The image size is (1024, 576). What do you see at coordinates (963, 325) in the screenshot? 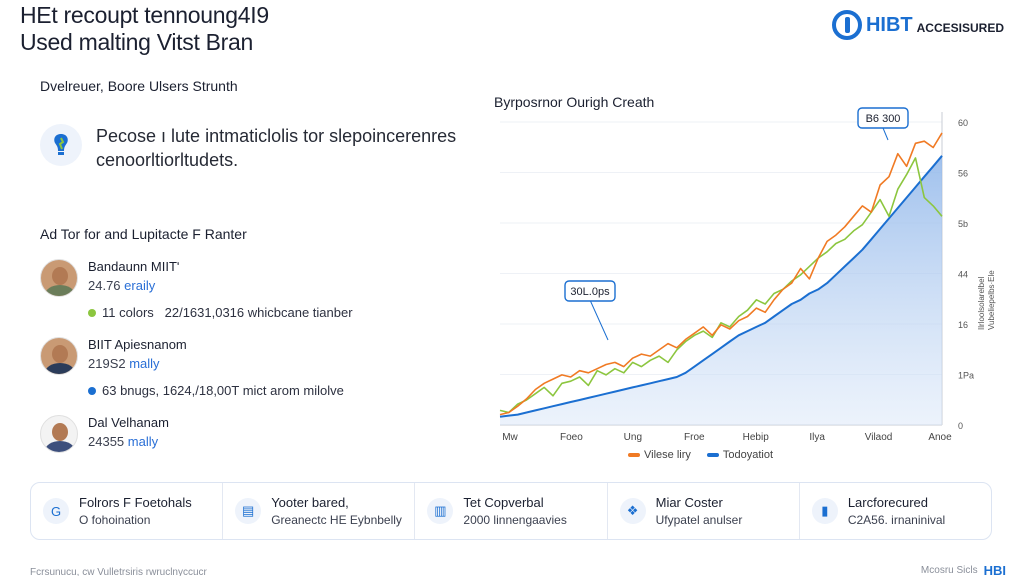
I see `y-tick-label: 16` at bounding box center [963, 325].